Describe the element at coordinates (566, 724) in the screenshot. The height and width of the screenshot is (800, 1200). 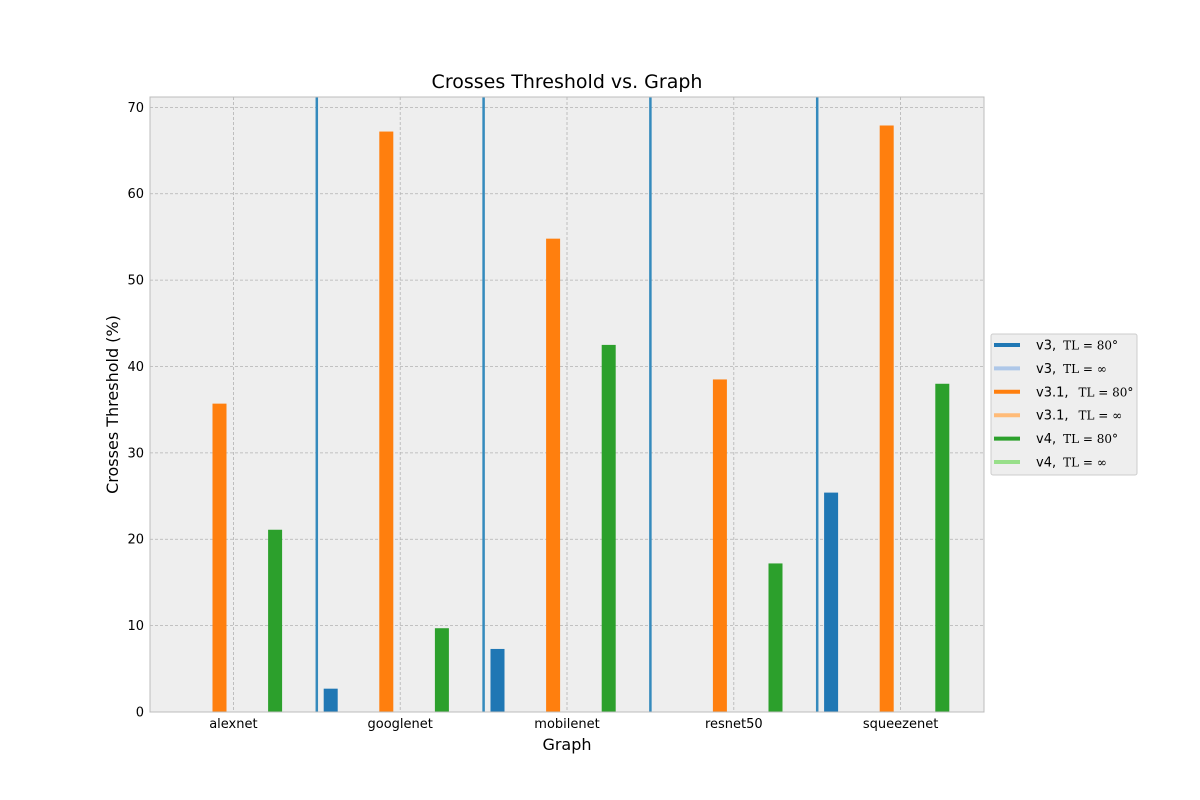
I see `x-tick-label: mobilenet` at that location.